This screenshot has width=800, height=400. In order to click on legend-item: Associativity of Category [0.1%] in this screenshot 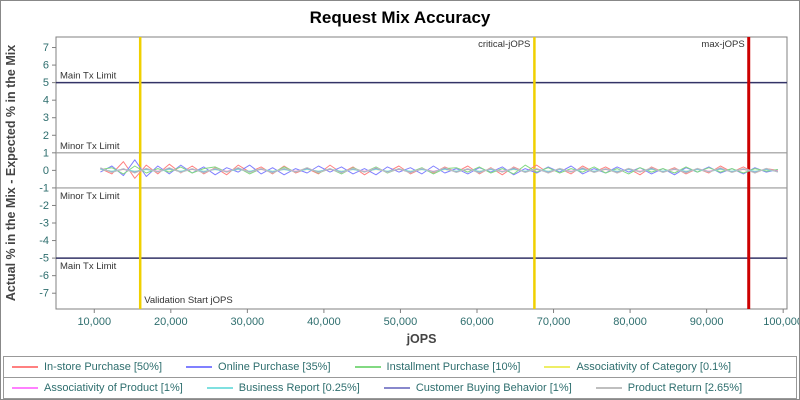, I will do `click(637, 367)`.